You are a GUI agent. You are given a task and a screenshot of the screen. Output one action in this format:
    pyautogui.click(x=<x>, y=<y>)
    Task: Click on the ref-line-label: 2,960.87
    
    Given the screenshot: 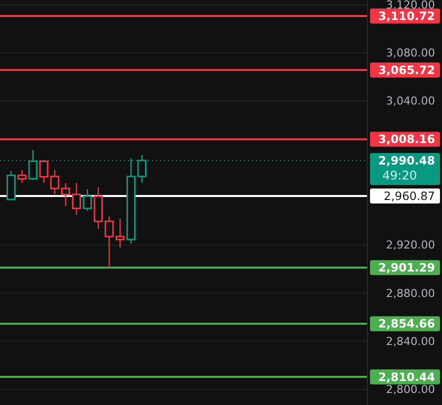 What is the action you would take?
    pyautogui.click(x=409, y=196)
    